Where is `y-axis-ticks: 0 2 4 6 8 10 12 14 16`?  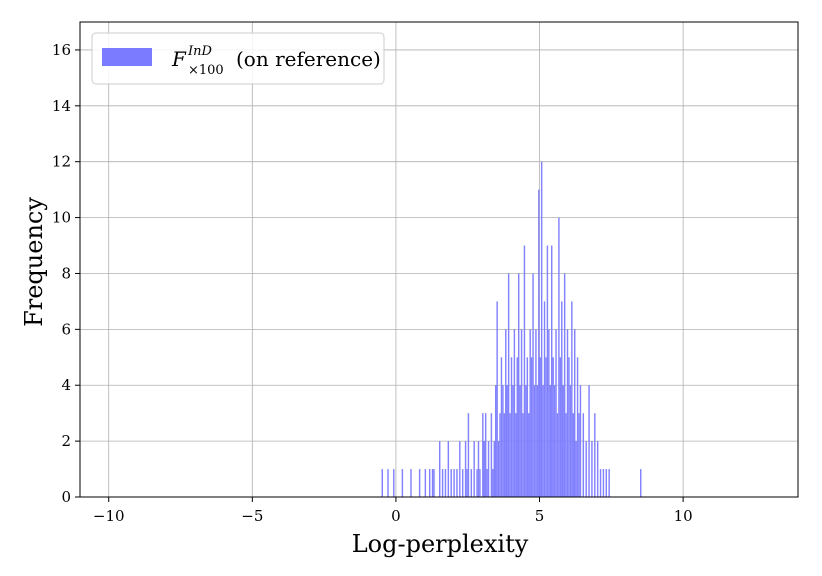 y-axis-ticks: 0 2 4 6 8 10 12 14 16 is located at coordinates (66, 273).